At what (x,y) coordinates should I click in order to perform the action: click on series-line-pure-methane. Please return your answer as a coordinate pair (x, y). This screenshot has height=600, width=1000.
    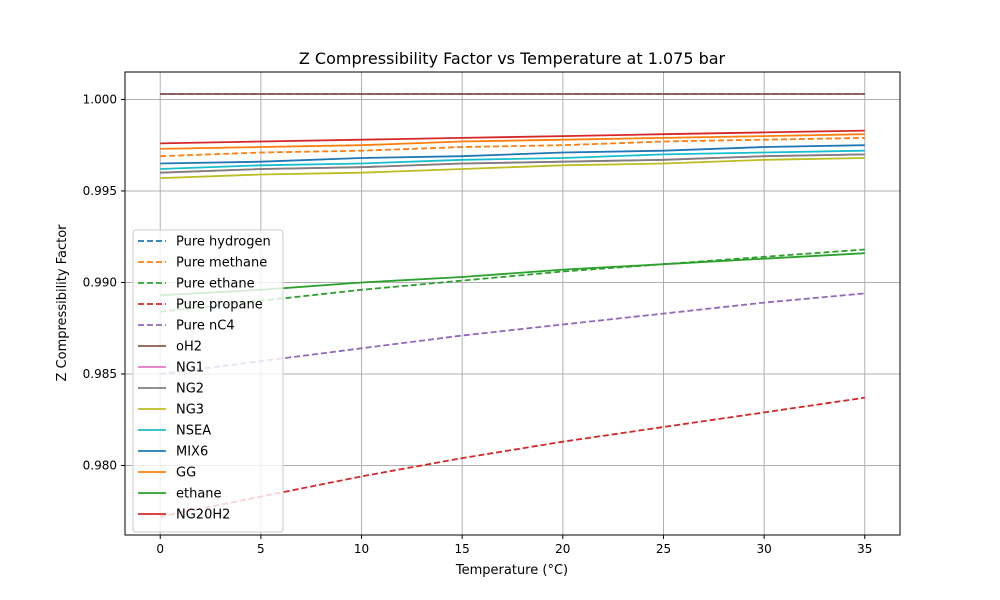
    Looking at the image, I should click on (512, 147).